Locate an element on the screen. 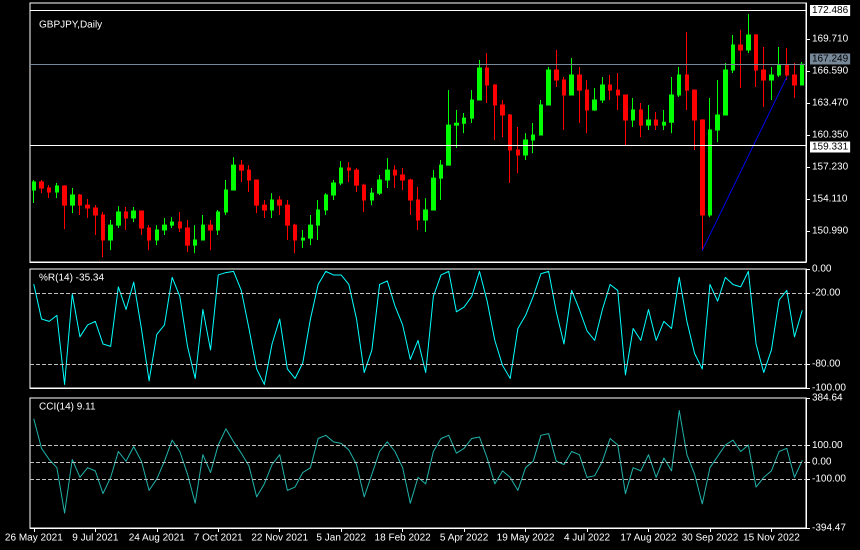  y-tick-label: -80.00 is located at coordinates (826, 364).